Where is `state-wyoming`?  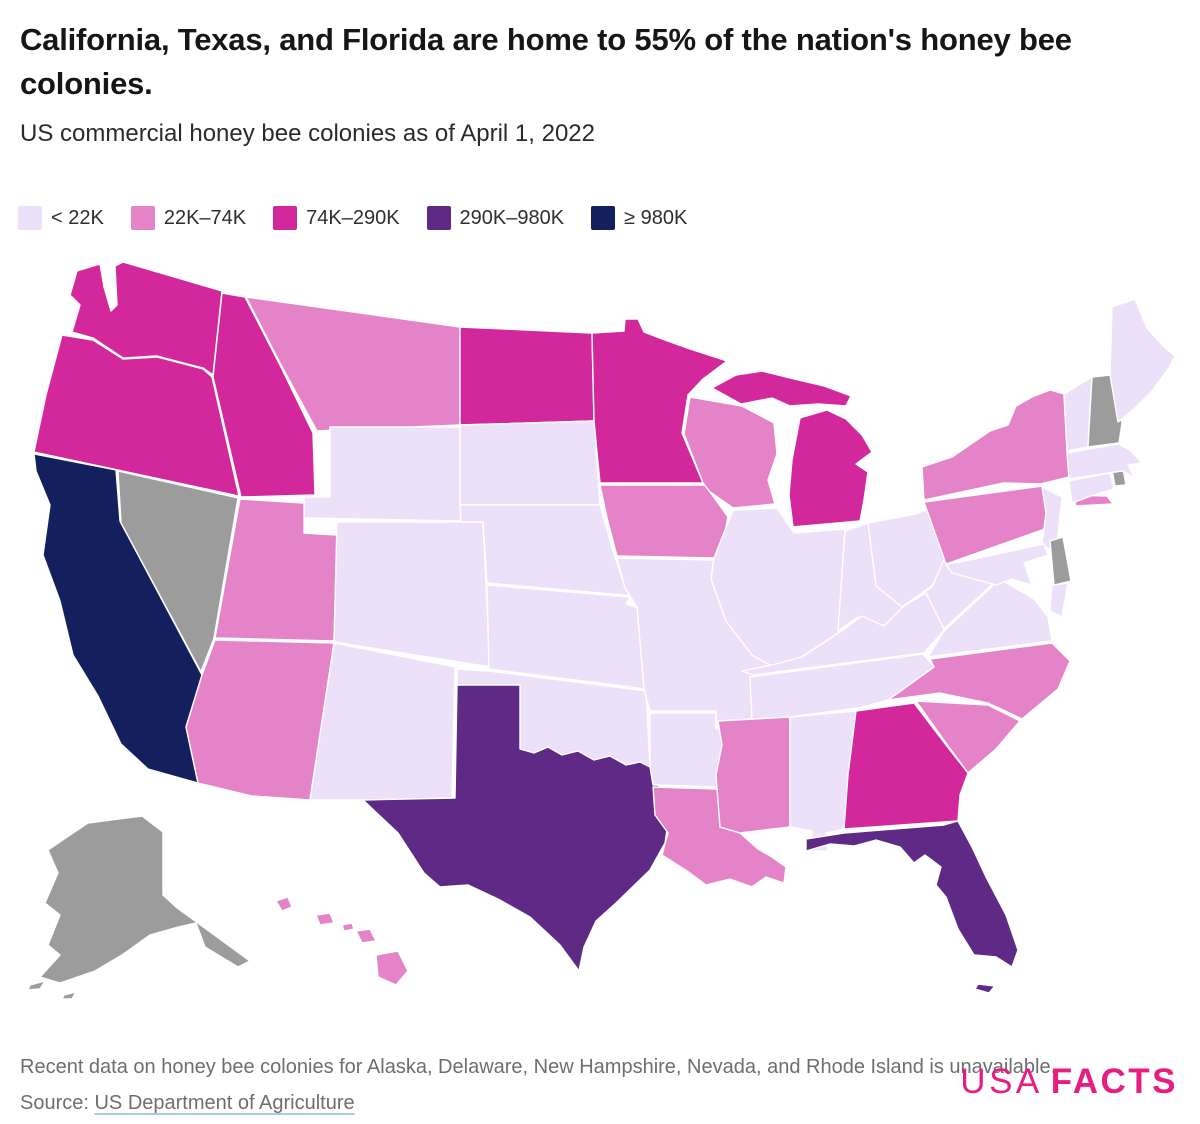
state-wyoming is located at coordinates (382, 474).